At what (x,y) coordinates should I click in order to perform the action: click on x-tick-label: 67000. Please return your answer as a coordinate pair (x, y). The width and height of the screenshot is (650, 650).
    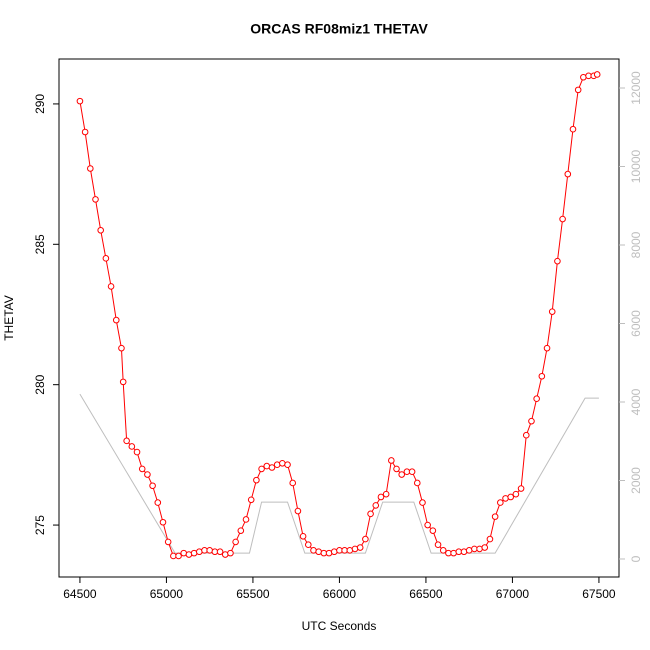
    Looking at the image, I should click on (513, 594).